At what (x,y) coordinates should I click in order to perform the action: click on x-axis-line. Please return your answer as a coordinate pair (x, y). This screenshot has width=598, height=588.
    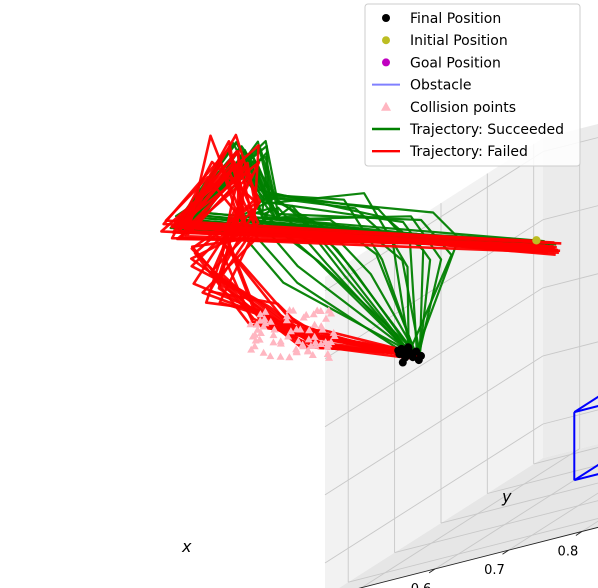
    Looking at the image, I should click on (478, 557).